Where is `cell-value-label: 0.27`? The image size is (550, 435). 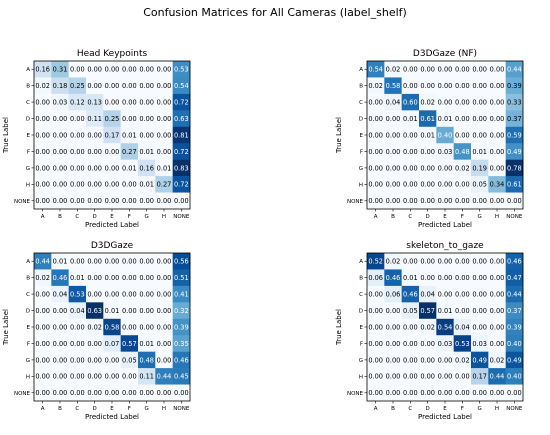
cell-value-label: 0.27 is located at coordinates (164, 185).